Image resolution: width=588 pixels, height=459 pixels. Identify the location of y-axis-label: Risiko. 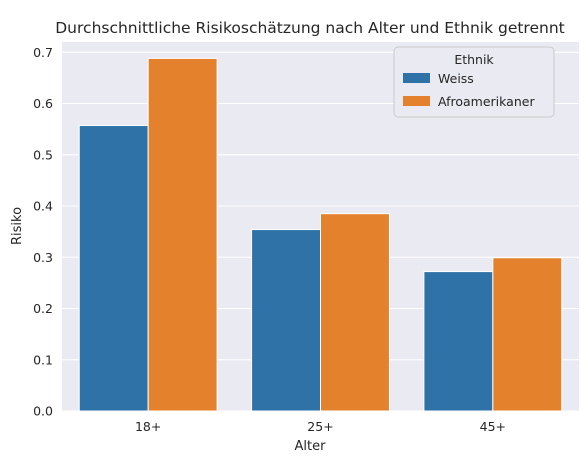
(17, 226).